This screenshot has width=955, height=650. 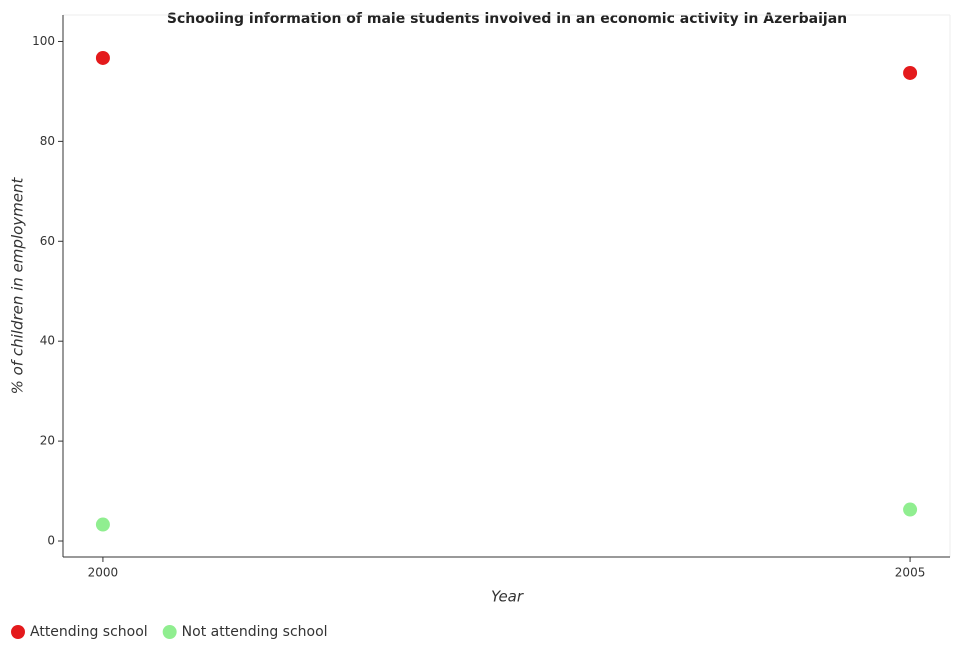 What do you see at coordinates (255, 632) in the screenshot?
I see `legend-label: Not attending school` at bounding box center [255, 632].